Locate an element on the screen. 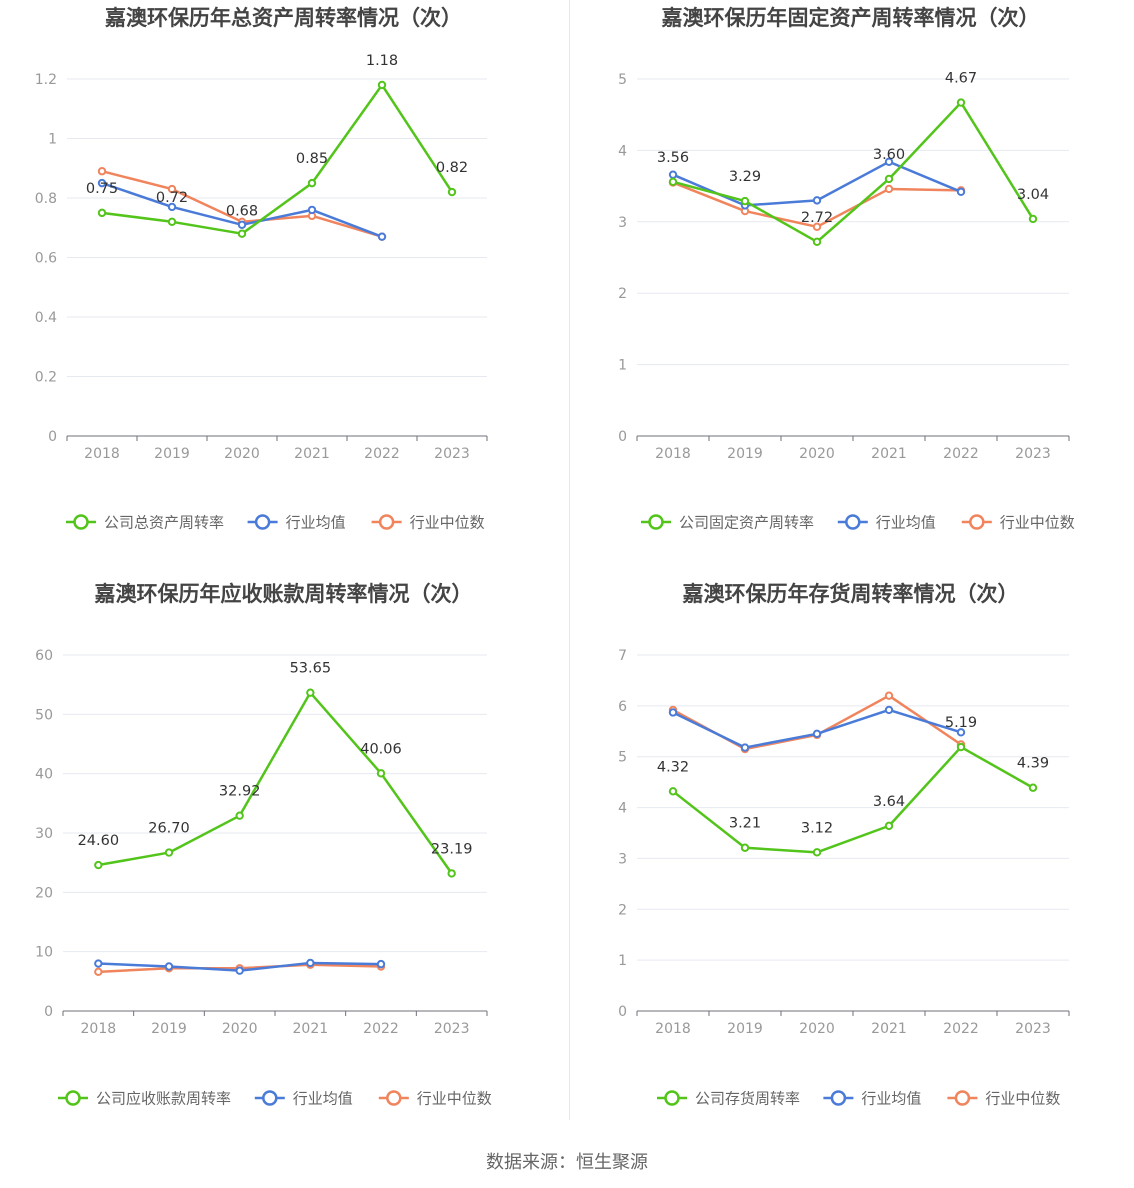 Image resolution: width=1134 pixels, height=1188 pixels. y-tick-label: 0.4 is located at coordinates (46, 318).